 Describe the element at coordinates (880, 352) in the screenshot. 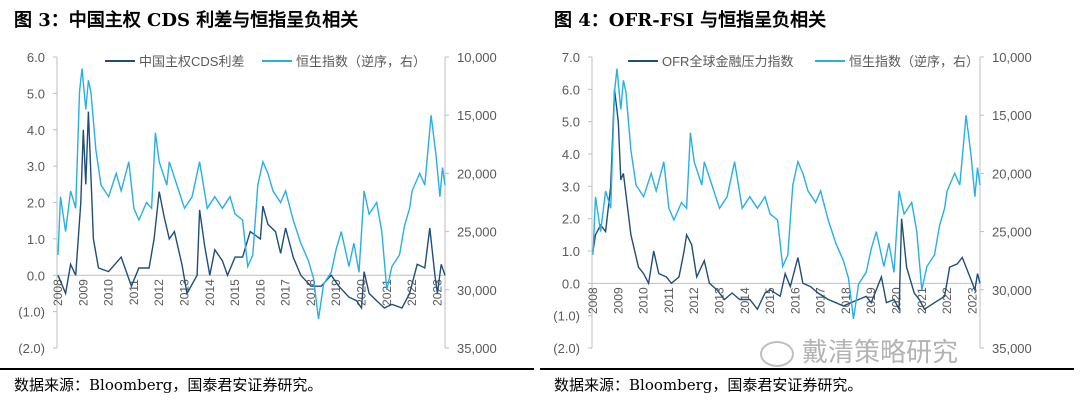

I see `watermark-text: 戴清策略研究` at that location.